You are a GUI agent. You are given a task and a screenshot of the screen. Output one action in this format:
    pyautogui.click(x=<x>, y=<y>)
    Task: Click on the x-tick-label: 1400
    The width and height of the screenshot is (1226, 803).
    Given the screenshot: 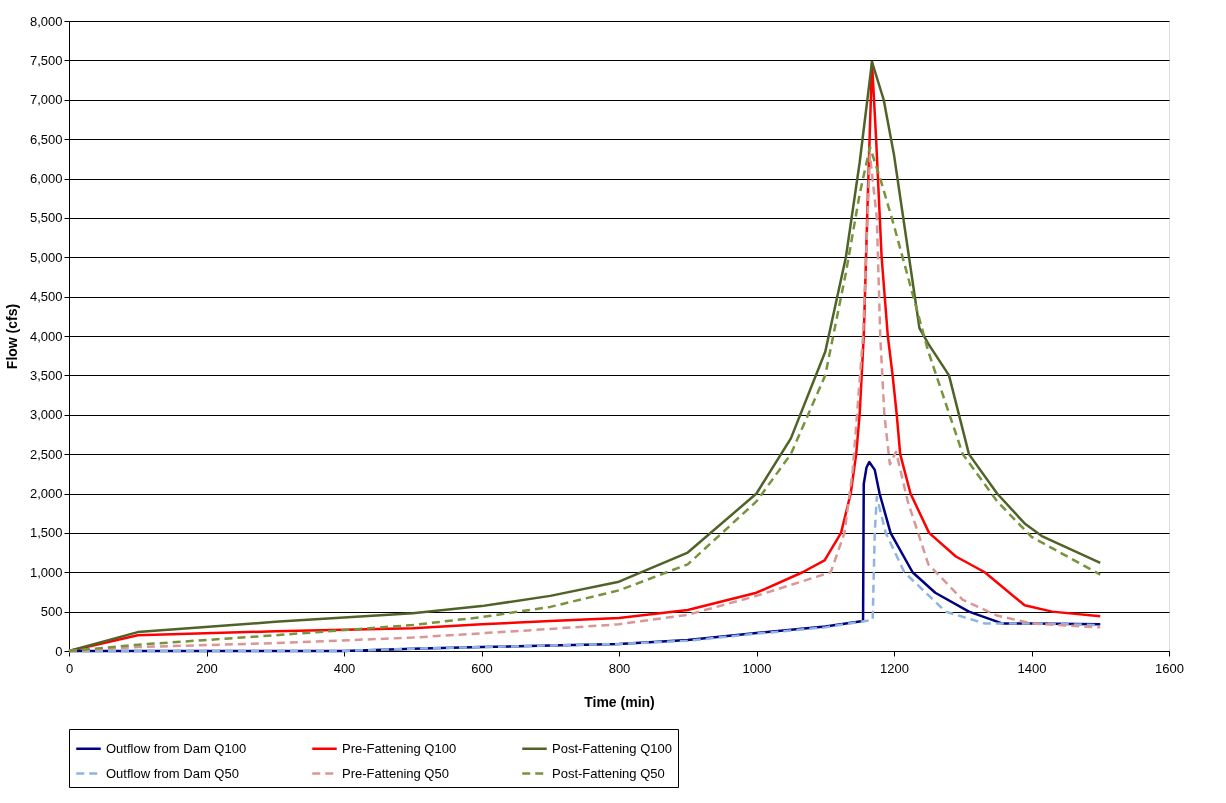 What is the action you would take?
    pyautogui.click(x=1032, y=668)
    